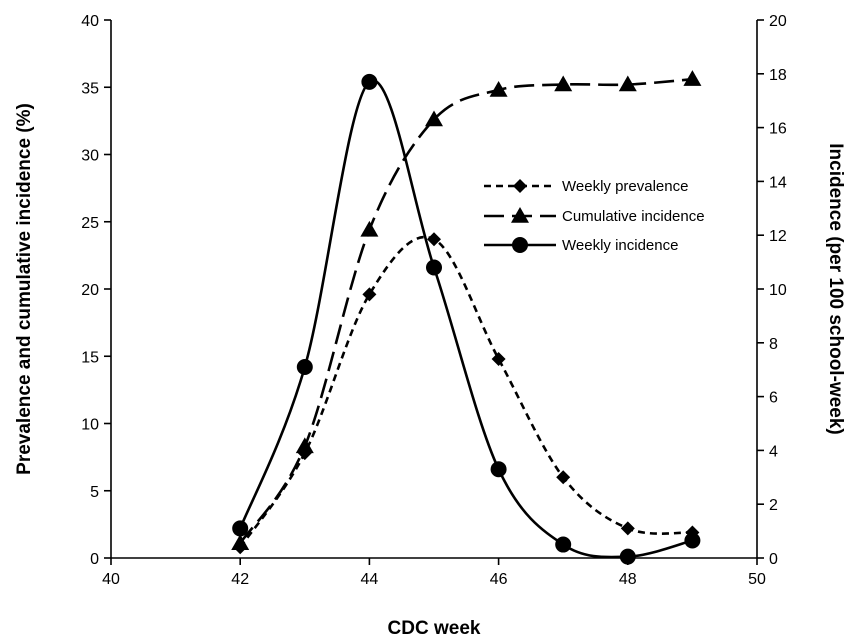  Describe the element at coordinates (778, 129) in the screenshot. I see `y-right-tick-label: 16` at that location.